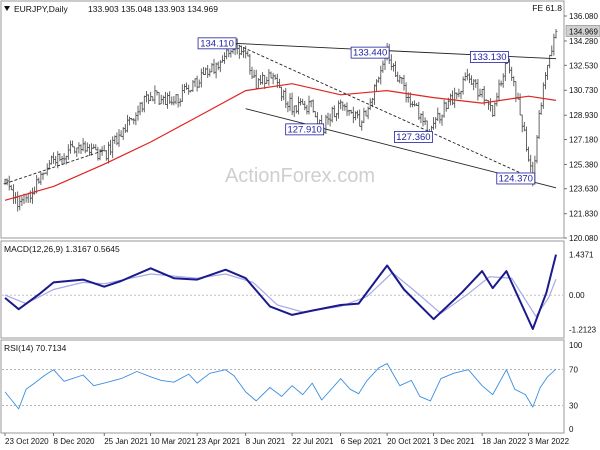  I want to click on price-callout: 133.440, so click(370, 52).